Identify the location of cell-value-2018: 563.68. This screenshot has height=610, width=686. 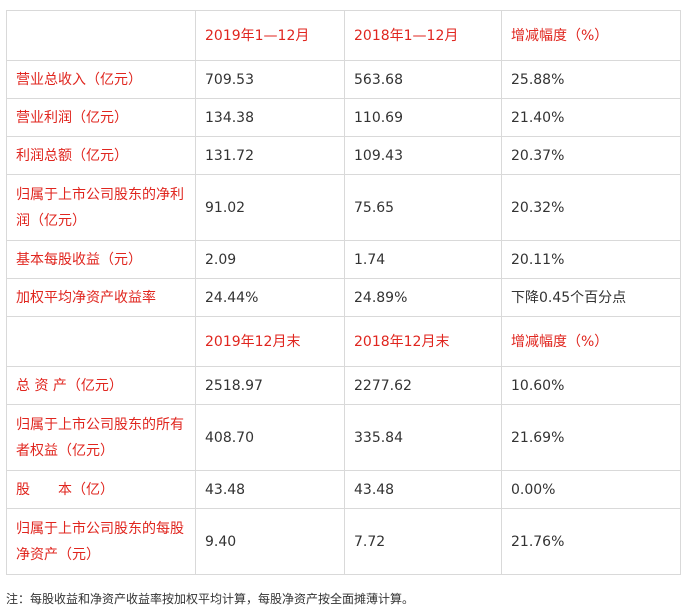
(423, 79).